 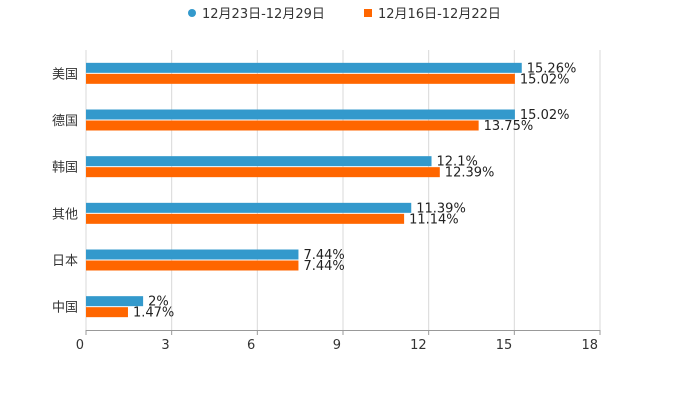 What do you see at coordinates (65, 261) in the screenshot?
I see `category-label: 日本` at bounding box center [65, 261].